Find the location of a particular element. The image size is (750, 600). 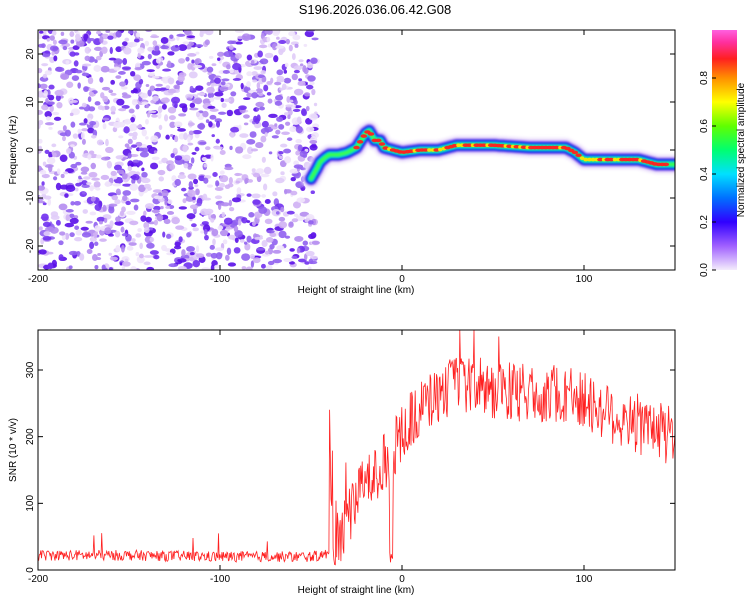

colorbar-tick-label: 0.0 is located at coordinates (704, 270).